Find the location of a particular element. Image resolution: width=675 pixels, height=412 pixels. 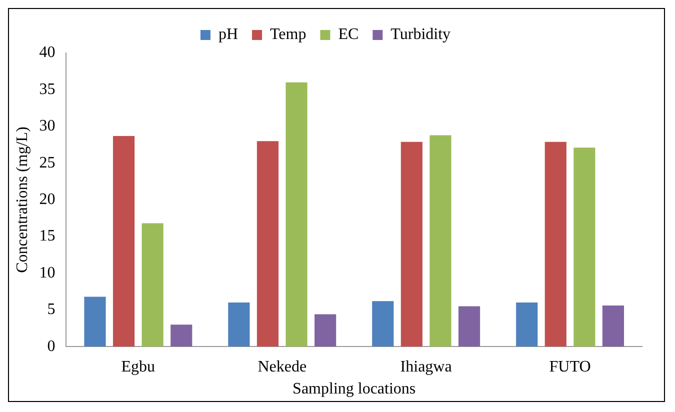

y-tick-label: 25 is located at coordinates (47, 163).